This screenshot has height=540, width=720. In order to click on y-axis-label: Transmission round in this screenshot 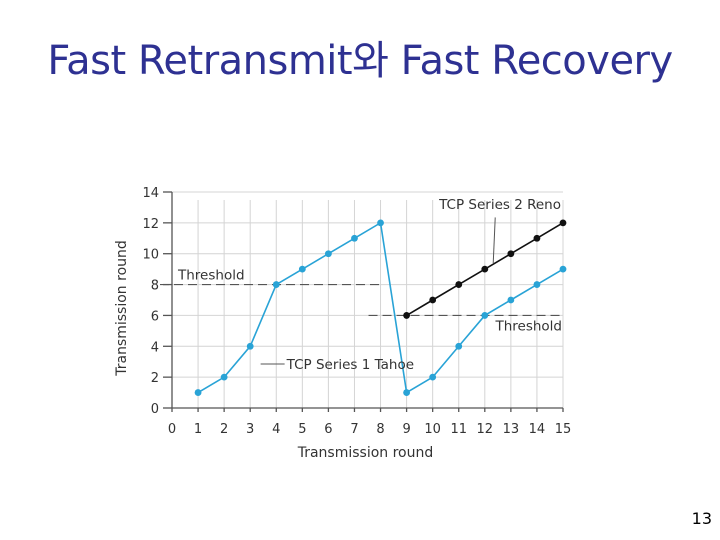, I will do `click(122, 308)`.